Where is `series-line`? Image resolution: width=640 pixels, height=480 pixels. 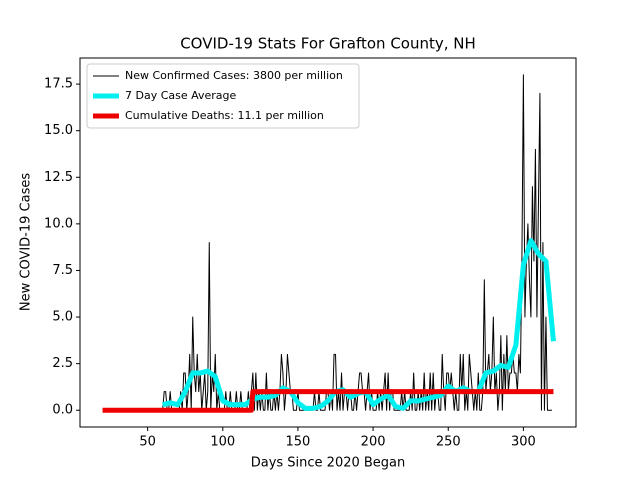 series-line is located at coordinates (328, 401).